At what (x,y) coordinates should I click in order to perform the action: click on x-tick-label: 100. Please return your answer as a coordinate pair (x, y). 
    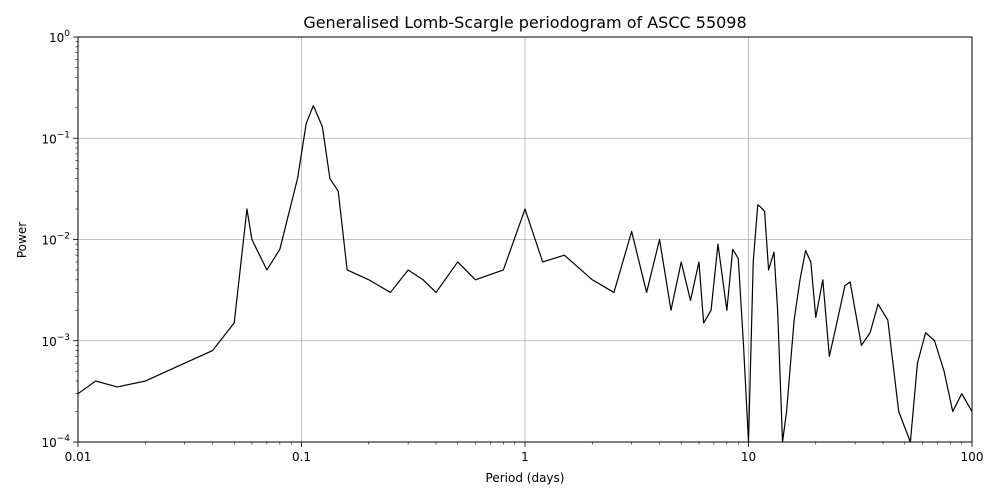
    Looking at the image, I should click on (972, 457).